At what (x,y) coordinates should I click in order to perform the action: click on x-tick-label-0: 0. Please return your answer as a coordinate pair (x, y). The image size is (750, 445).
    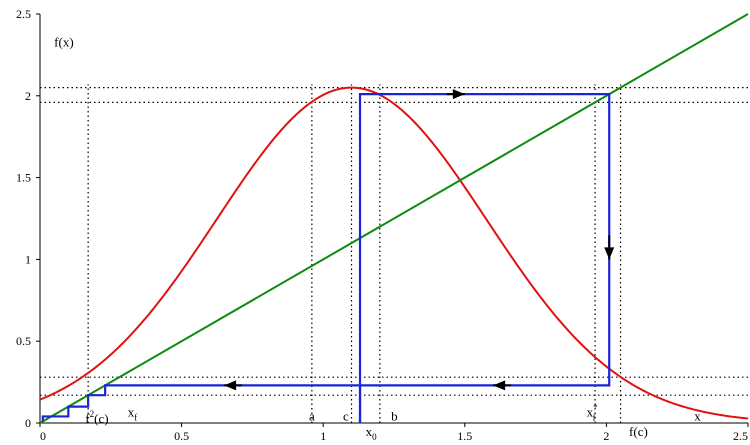
    Looking at the image, I should click on (43, 436).